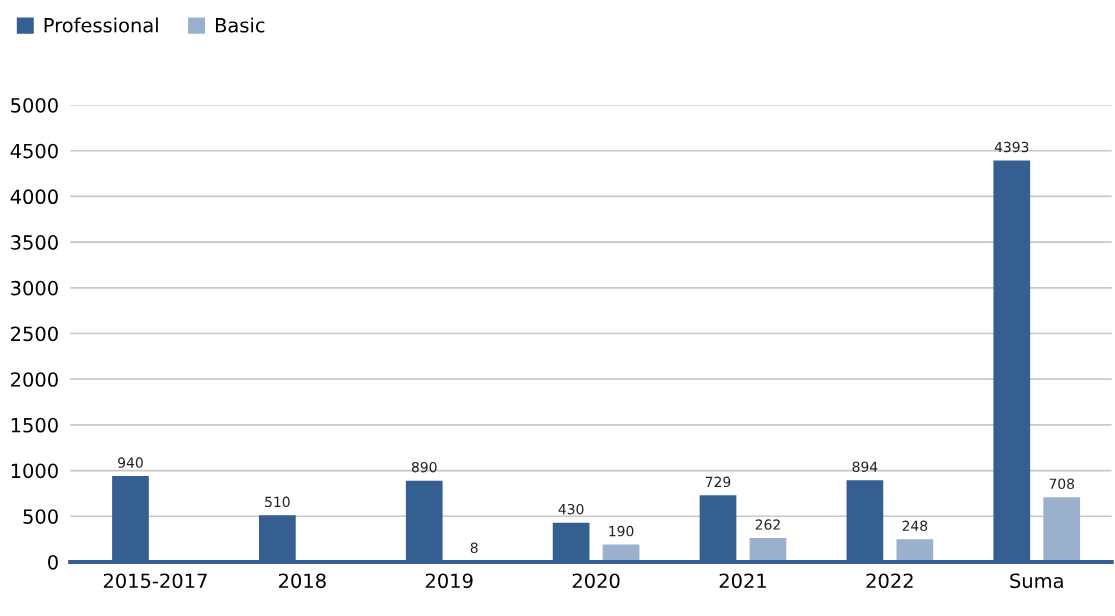 The width and height of the screenshot is (1115, 616). What do you see at coordinates (240, 25) in the screenshot?
I see `legend-label: Basic` at bounding box center [240, 25].